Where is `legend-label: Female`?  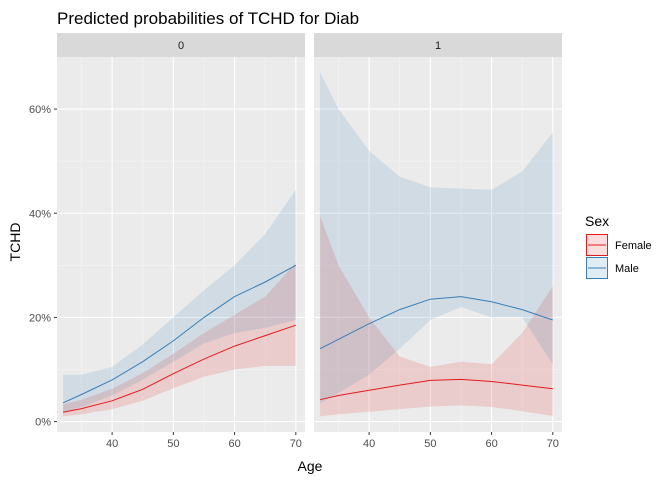
legend-label: Female is located at coordinates (633, 246).